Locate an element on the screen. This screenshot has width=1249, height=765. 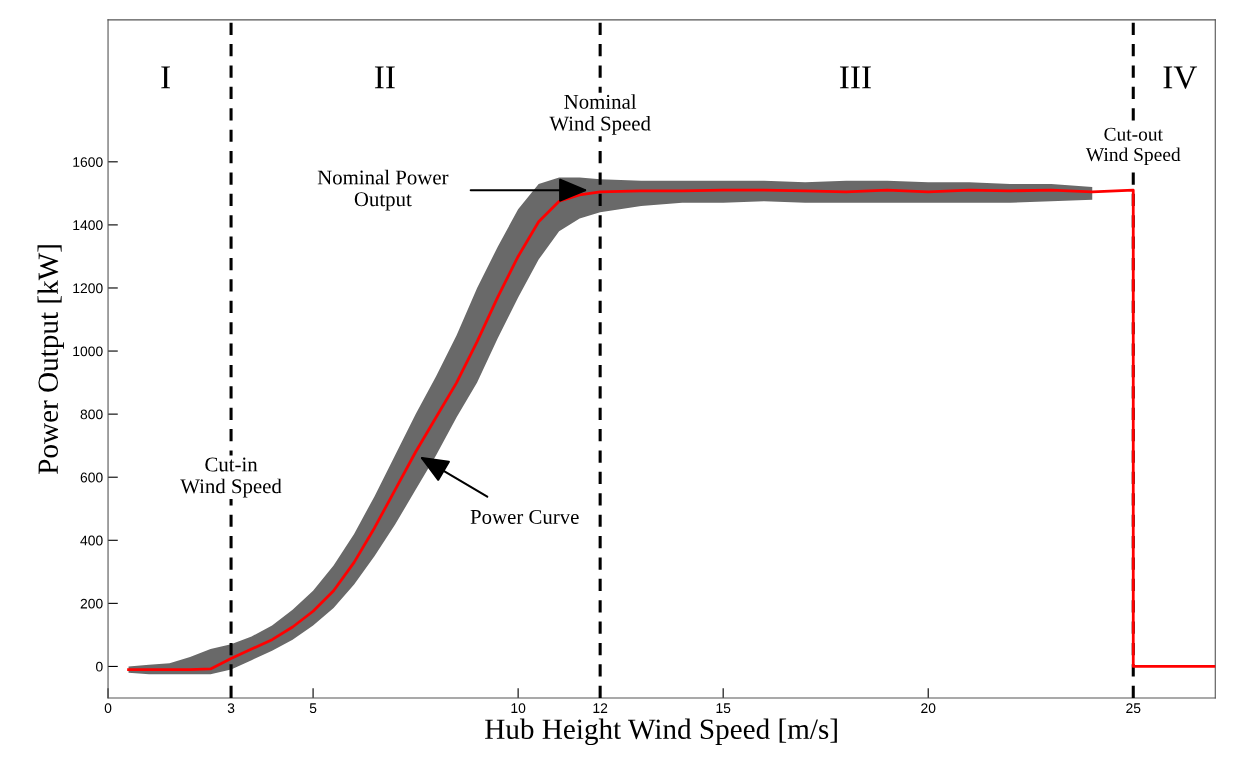
annotation: Power Curve is located at coordinates (524, 516).